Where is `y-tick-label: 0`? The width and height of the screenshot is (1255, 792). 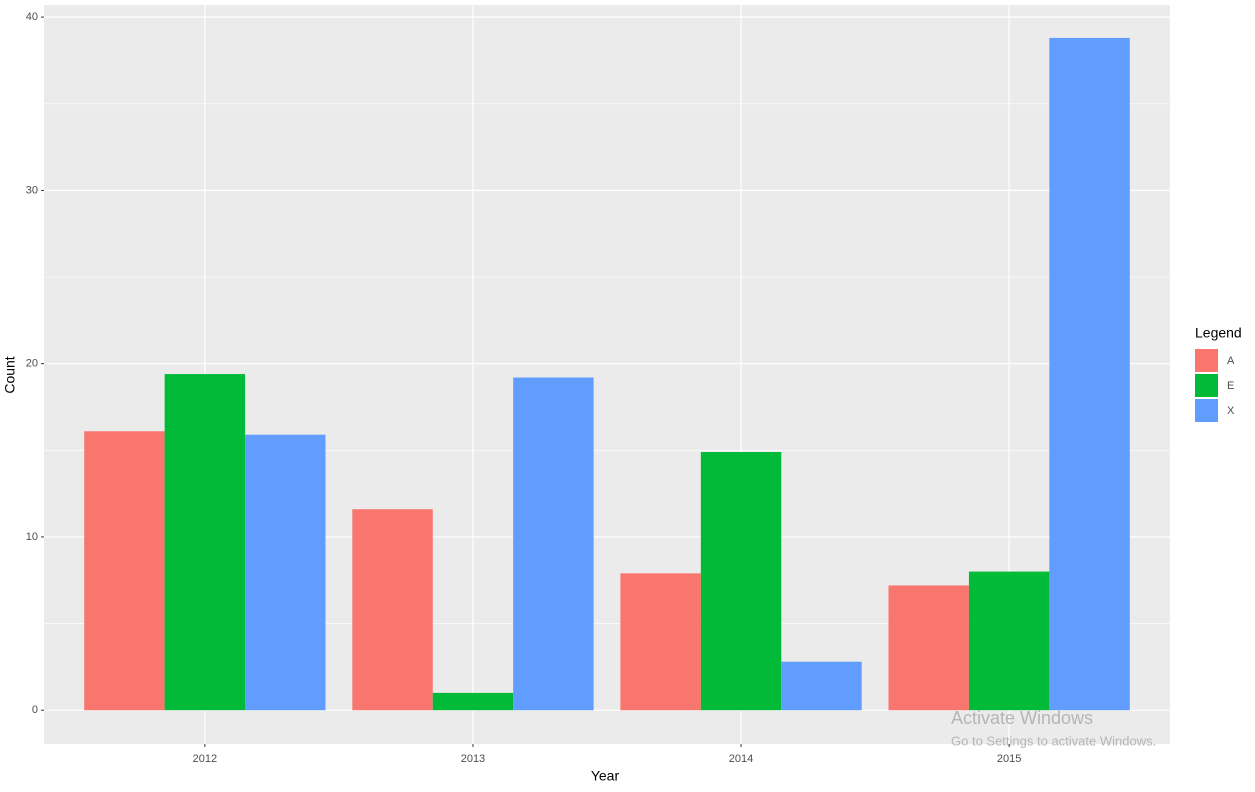 y-tick-label: 0 is located at coordinates (35, 710).